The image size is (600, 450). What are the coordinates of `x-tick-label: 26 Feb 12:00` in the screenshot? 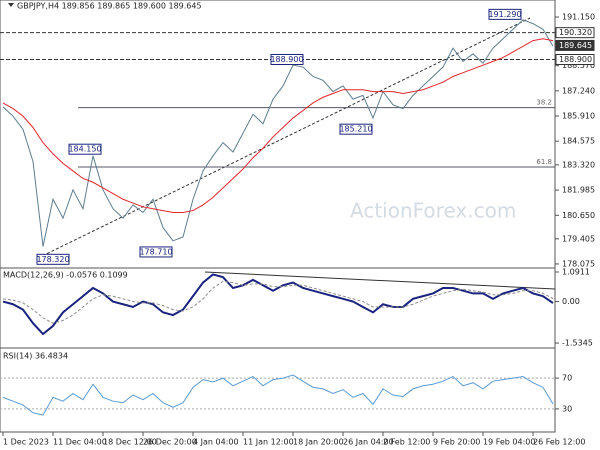 It's located at (559, 442).